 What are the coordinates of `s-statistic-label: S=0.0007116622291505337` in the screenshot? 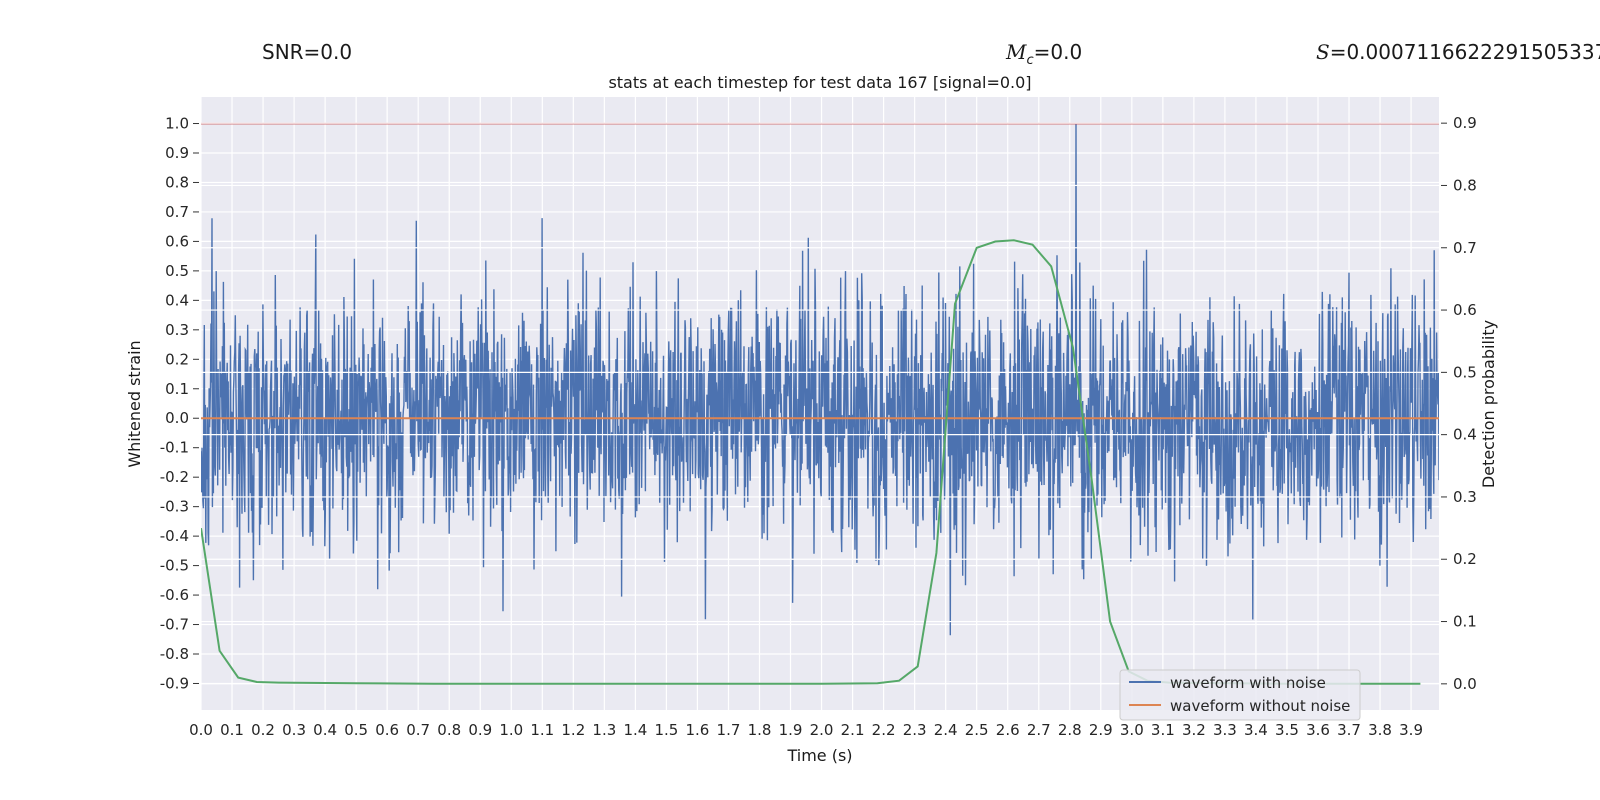 It's located at (1458, 52).